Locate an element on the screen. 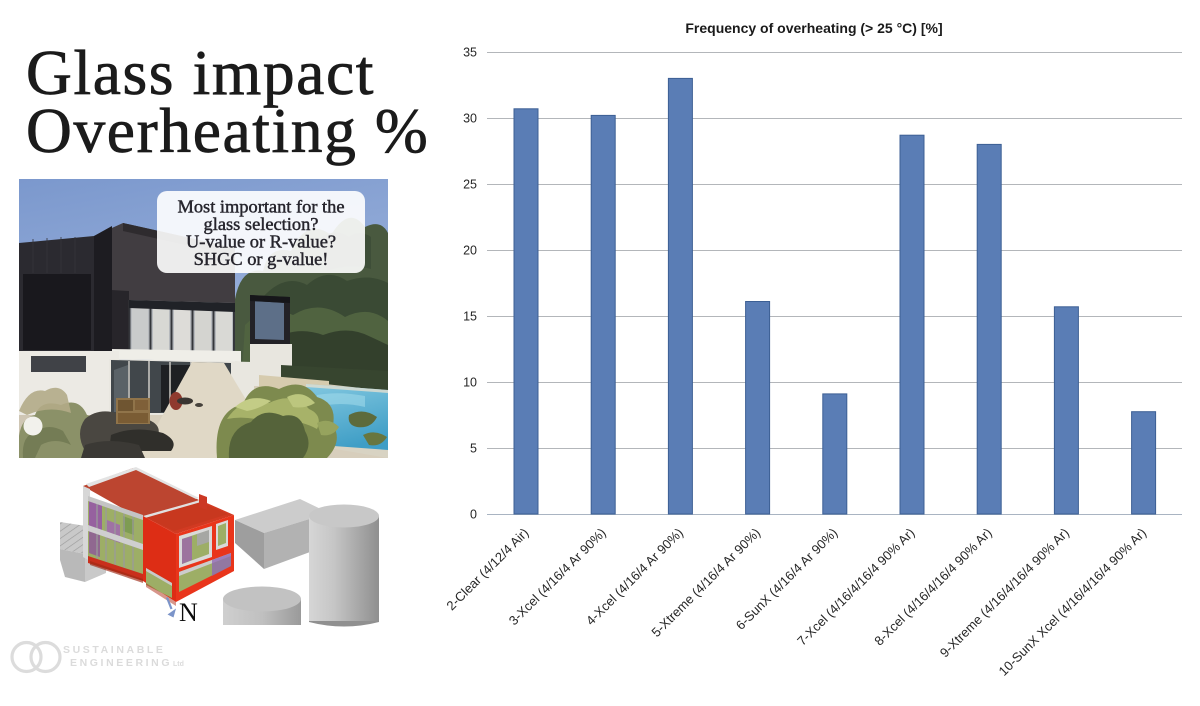 The height and width of the screenshot is (706, 1200). svg-text: ENGINEERING is located at coordinates (121, 663).